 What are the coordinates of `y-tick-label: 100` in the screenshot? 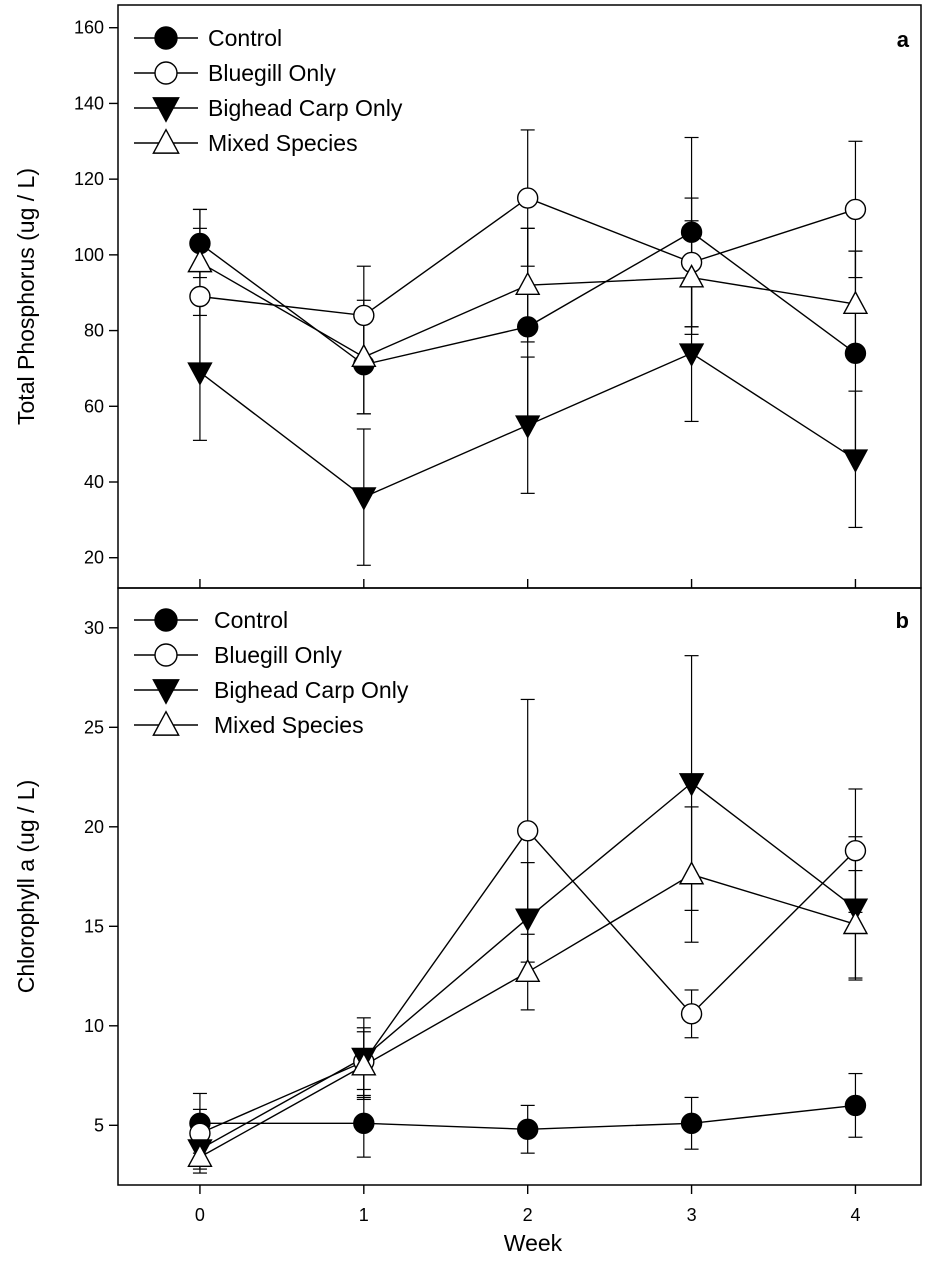 It's located at (89, 255).